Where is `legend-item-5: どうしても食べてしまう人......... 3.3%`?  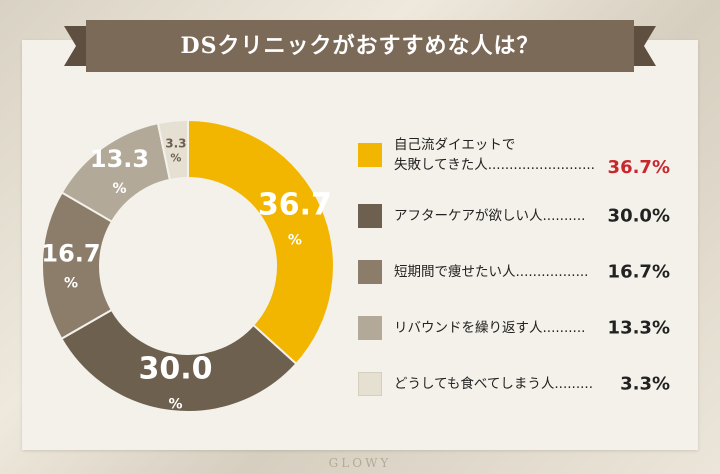
legend-item-5: どうしても食べてしまう人......... 3.3% is located at coordinates (523, 384).